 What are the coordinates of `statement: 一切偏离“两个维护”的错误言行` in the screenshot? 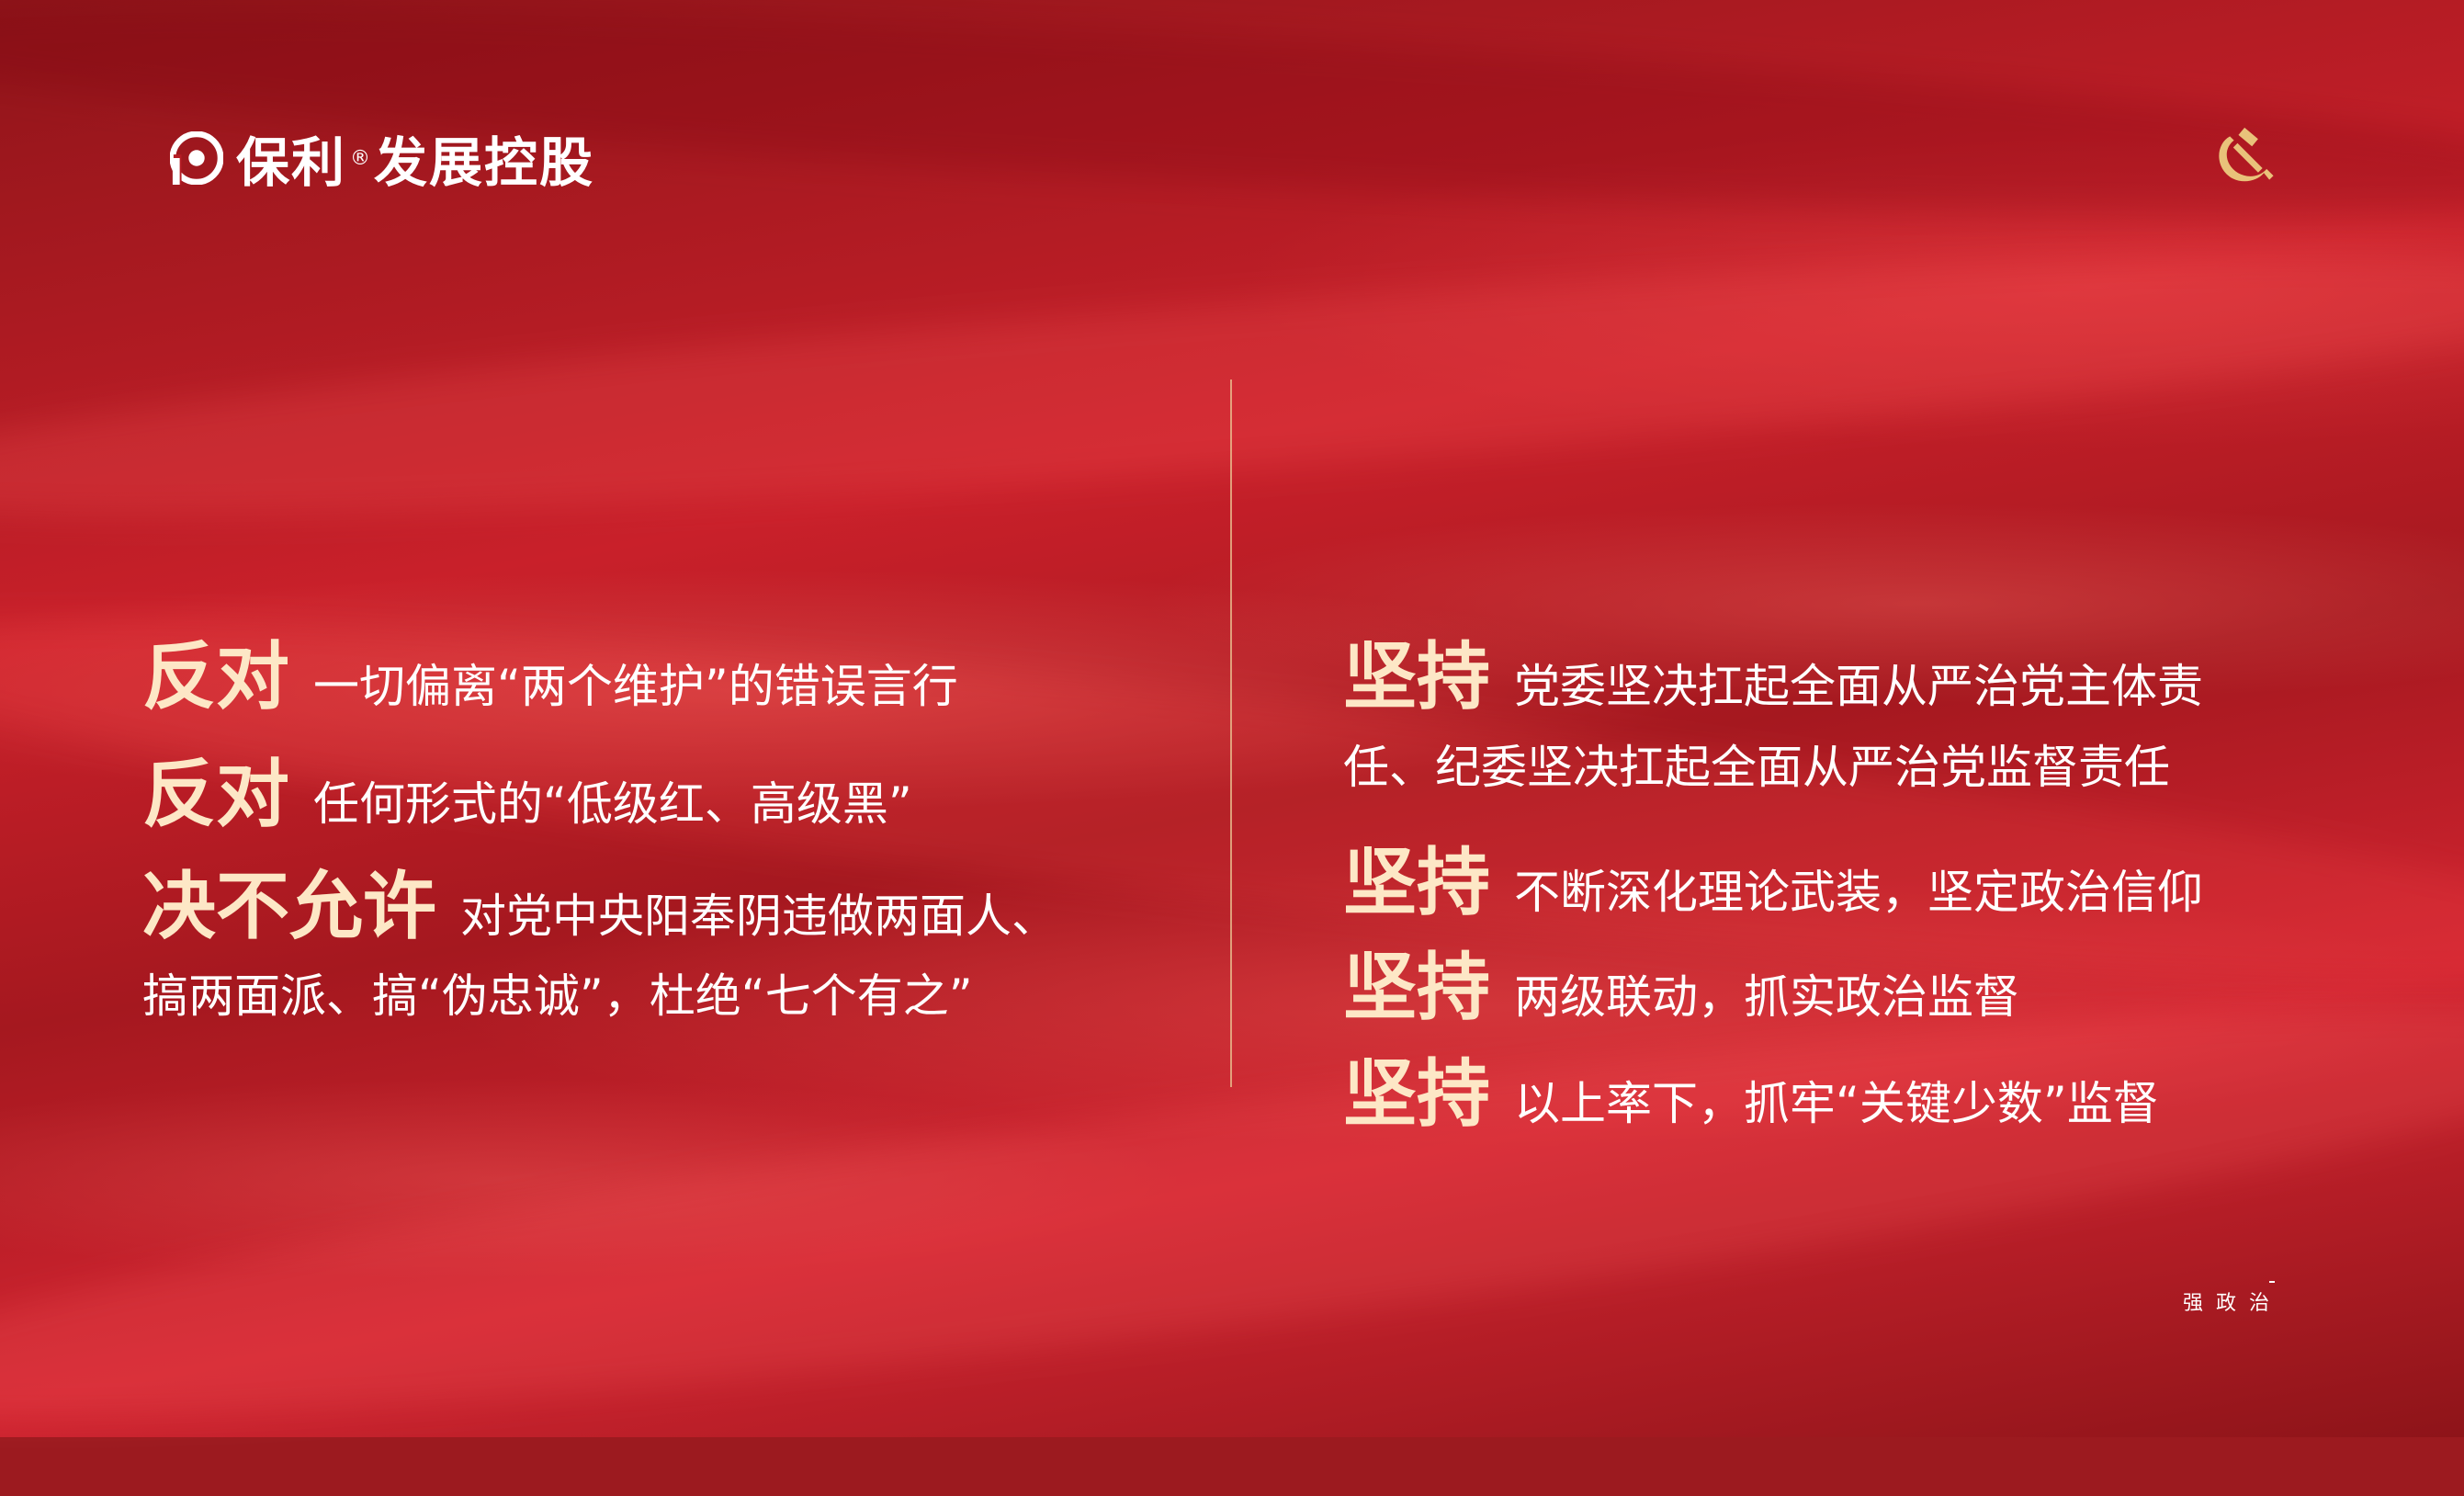 It's located at (635, 686).